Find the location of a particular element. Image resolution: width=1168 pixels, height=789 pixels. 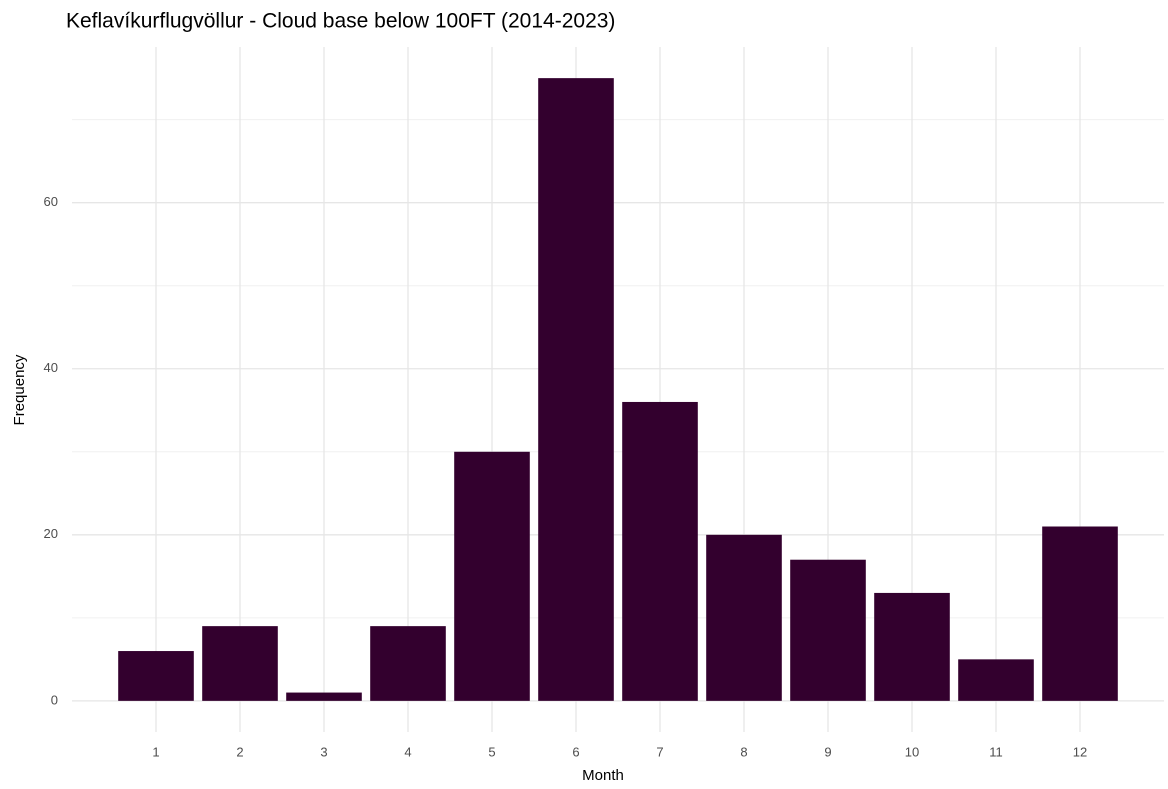

y-axis-title: Frequency is located at coordinates (19, 389).